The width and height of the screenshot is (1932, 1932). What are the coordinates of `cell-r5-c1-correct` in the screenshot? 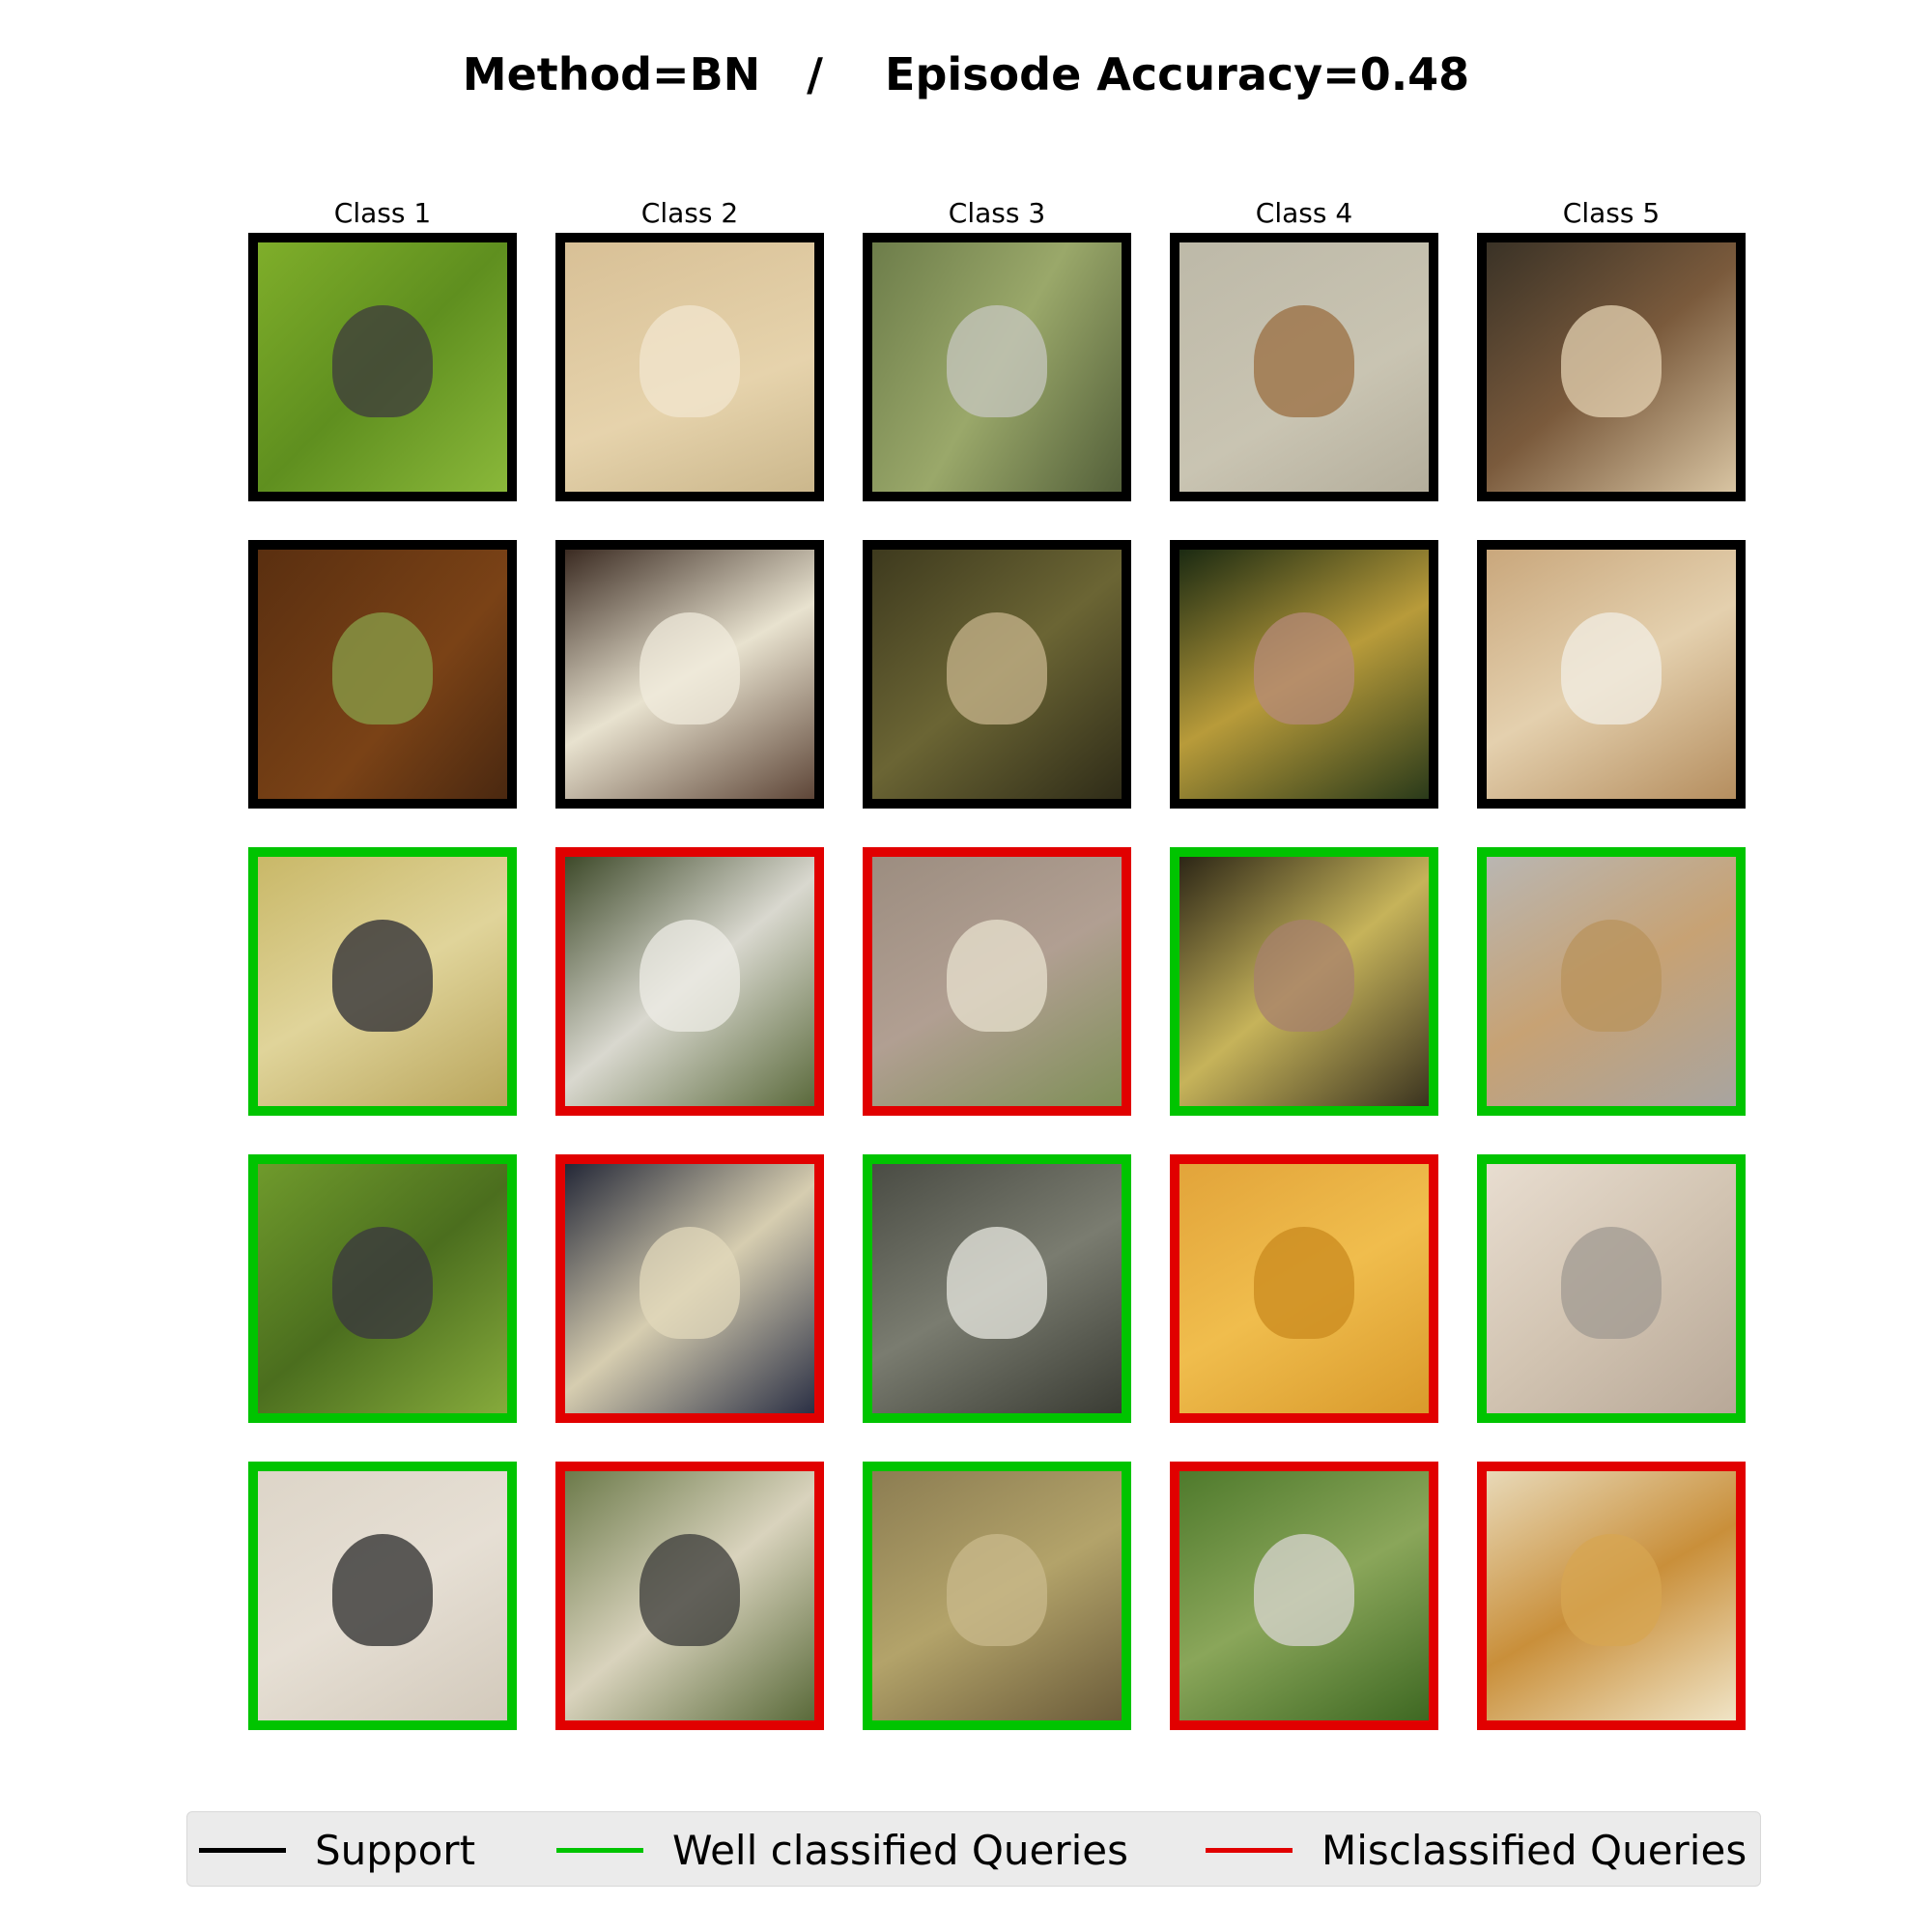 It's located at (382, 1596).